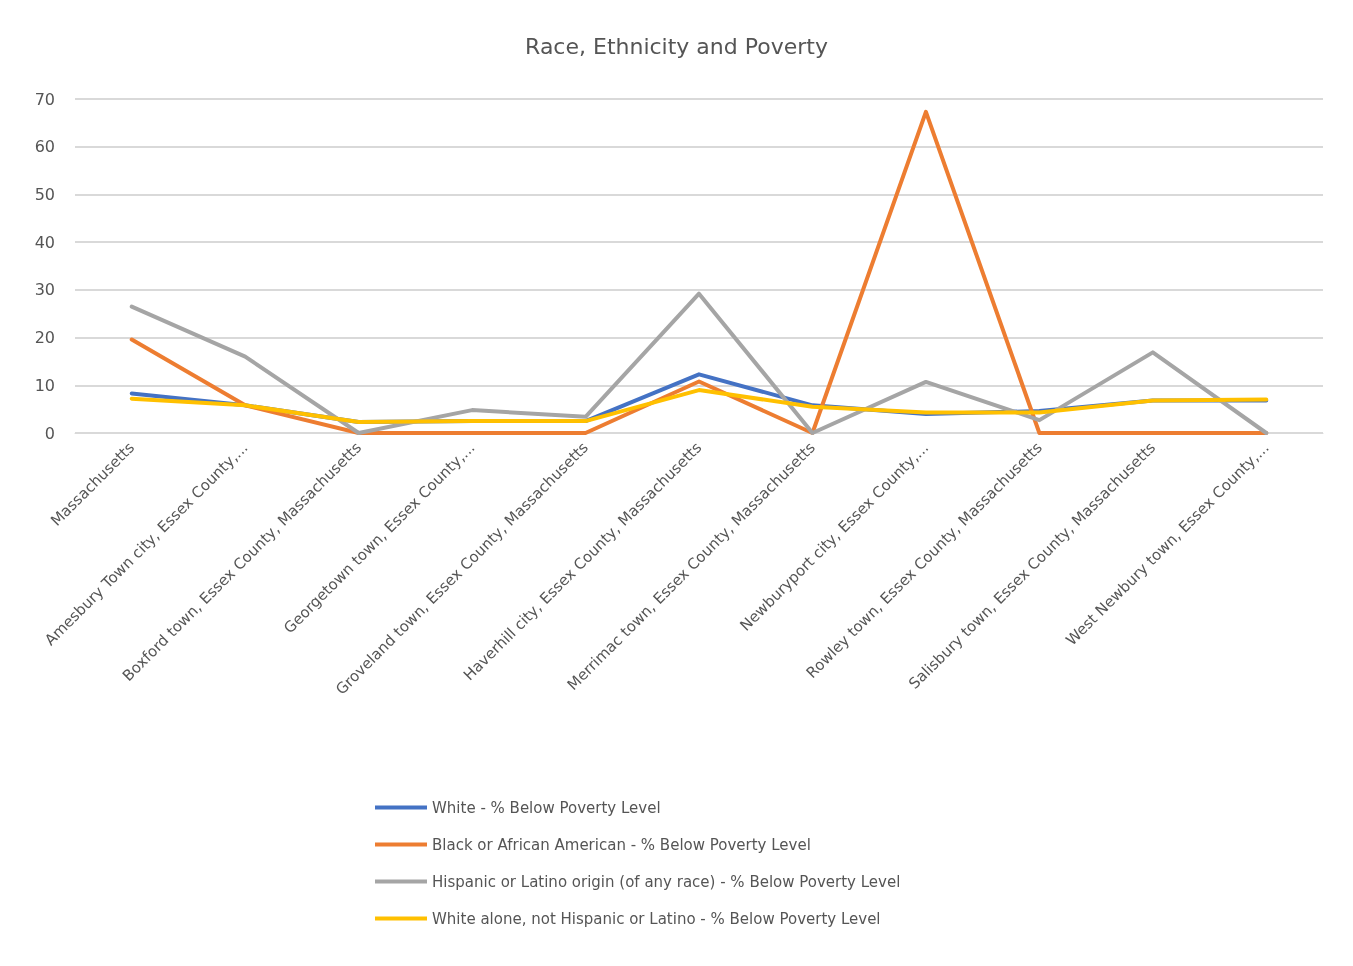 This screenshot has height=966, width=1353. I want to click on chart-title: Race, Ethnicity and Poverty, so click(676, 46).